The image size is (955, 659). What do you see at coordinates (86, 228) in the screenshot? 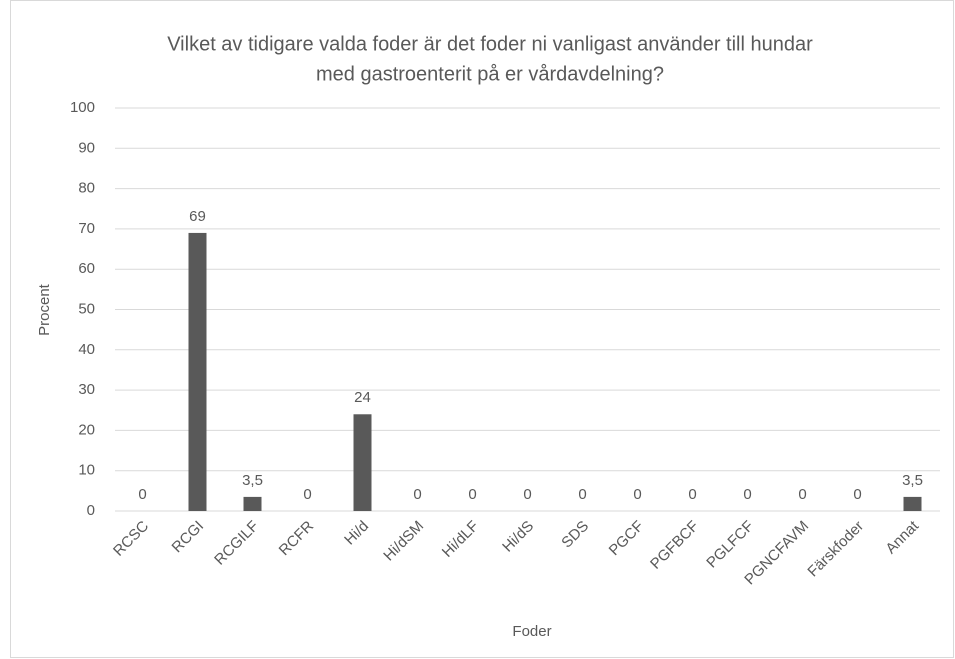
I see `y-tick-label: 70` at bounding box center [86, 228].